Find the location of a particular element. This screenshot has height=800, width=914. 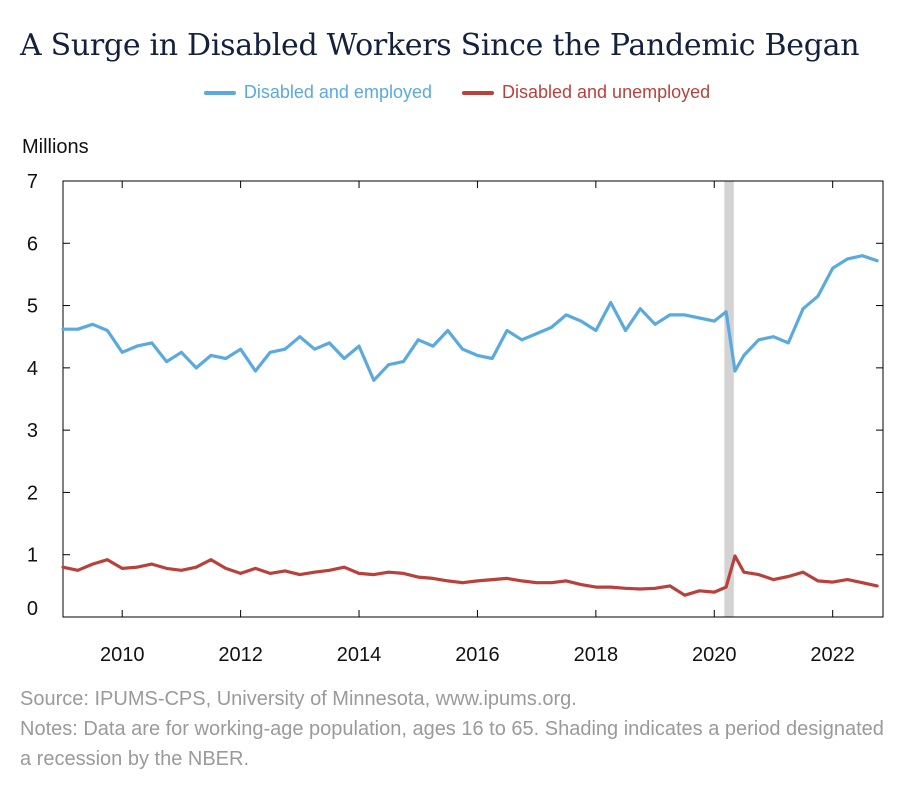

y-tick-label: 7 is located at coordinates (32, 182).